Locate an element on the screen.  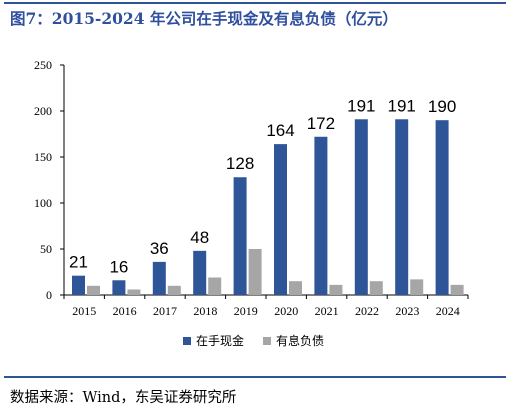
bar-cash-2021 is located at coordinates (321, 215).